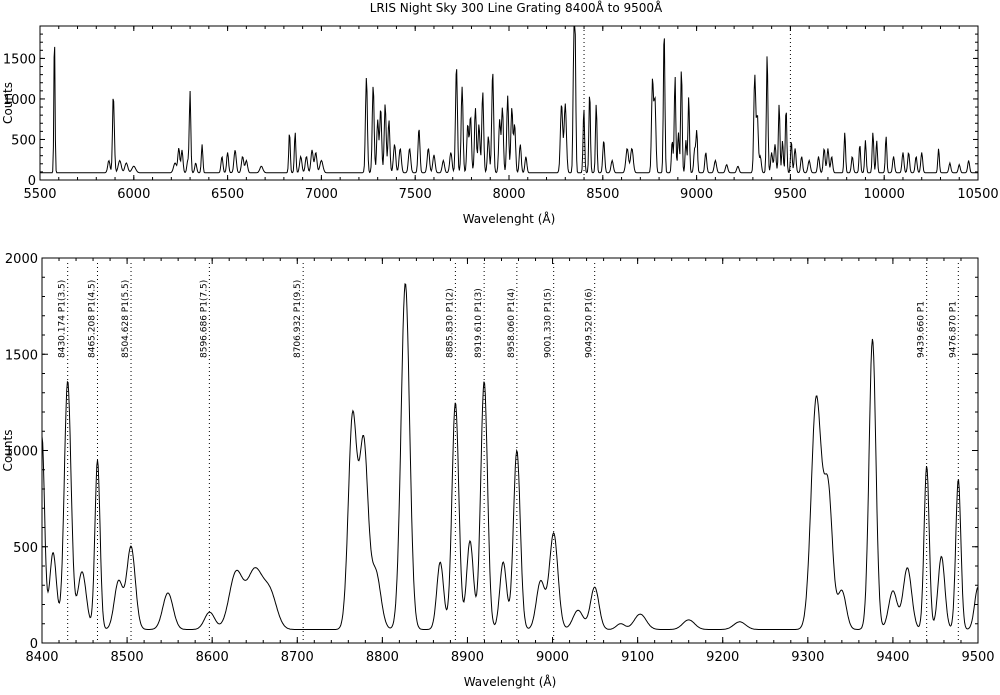  I want to click on line-label-5: 8885.830 P1(2), so click(450, 323).